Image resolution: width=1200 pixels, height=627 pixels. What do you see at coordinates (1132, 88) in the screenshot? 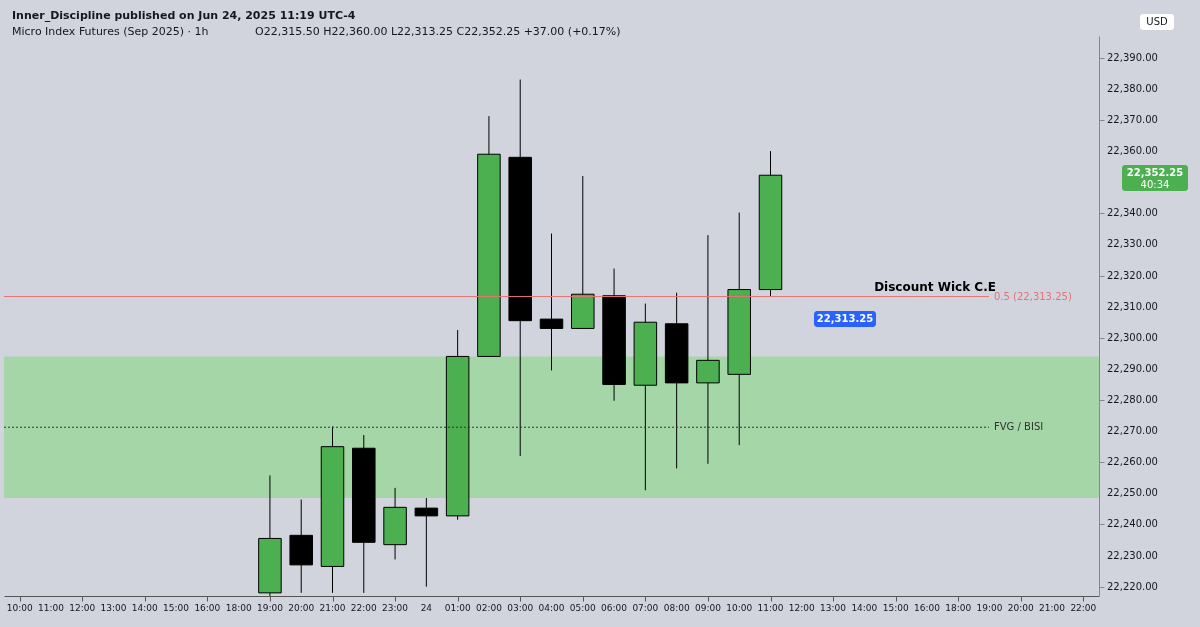
I see `y-tick-label: 22,380.00` at bounding box center [1132, 88].